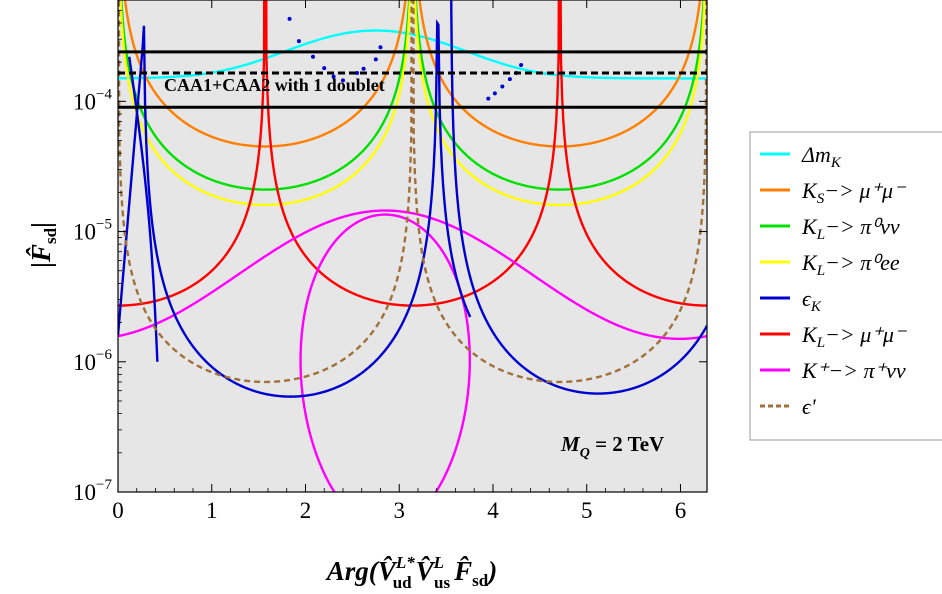 Image resolution: width=942 pixels, height=594 pixels. Describe the element at coordinates (491, 571) in the screenshot. I see `xlabel-suffix: )` at that location.